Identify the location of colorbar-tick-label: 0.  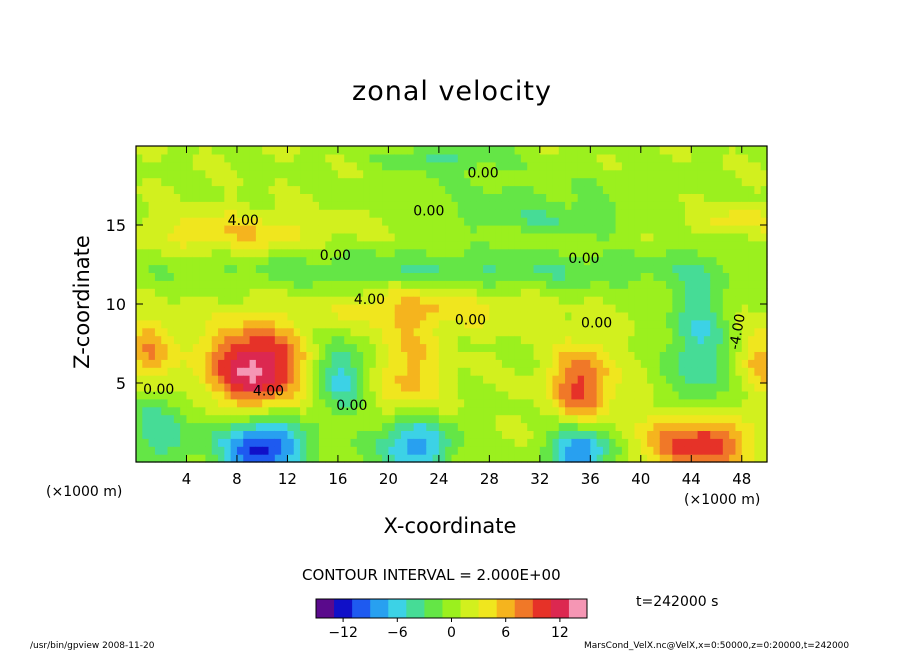
(451, 633).